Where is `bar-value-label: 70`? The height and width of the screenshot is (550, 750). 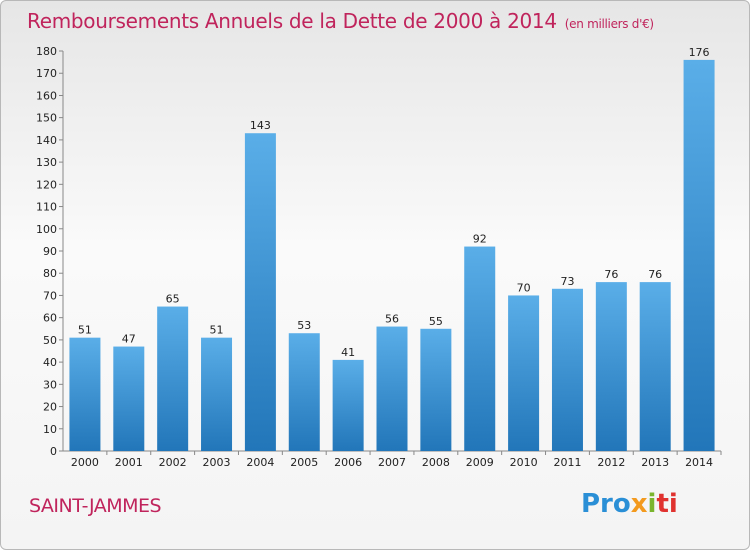 bar-value-label: 70 is located at coordinates (524, 287).